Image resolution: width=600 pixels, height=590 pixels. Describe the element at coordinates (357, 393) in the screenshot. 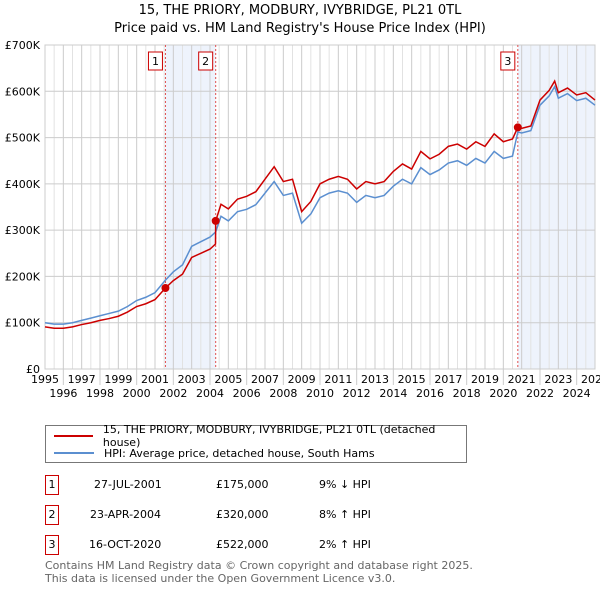

I see `x-tick-label: 2012` at that location.